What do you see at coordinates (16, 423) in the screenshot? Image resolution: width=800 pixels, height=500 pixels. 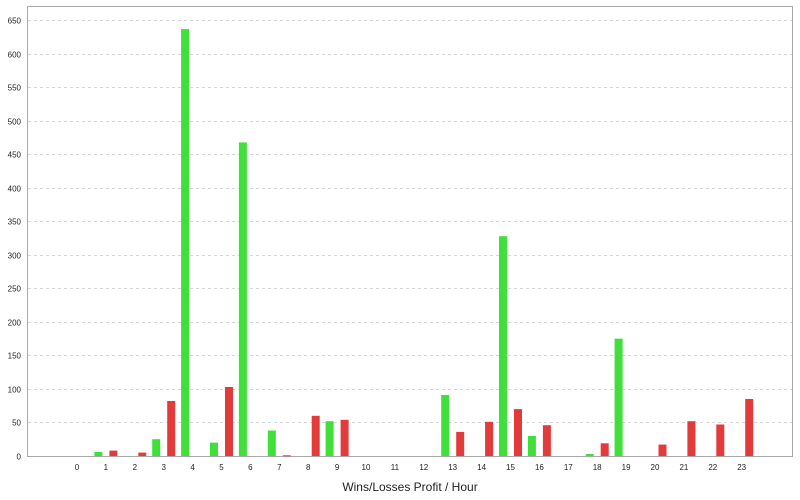 I see `y-tick-label: 50` at bounding box center [16, 423].